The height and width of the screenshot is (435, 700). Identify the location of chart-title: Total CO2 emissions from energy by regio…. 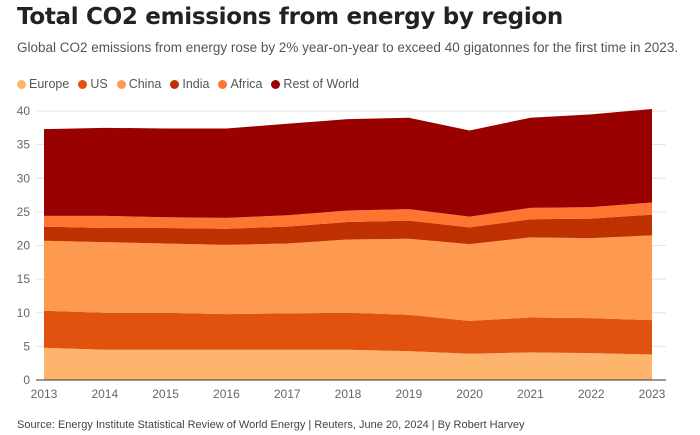
(290, 17).